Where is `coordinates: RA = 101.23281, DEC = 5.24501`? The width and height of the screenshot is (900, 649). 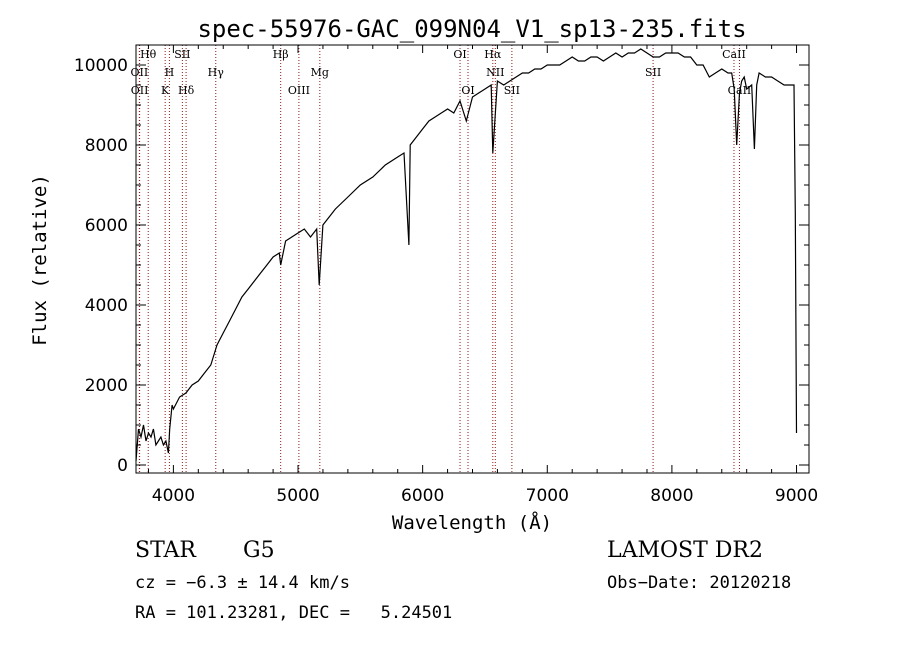
coordinates: RA = 101.23281, DEC = 5.24501 is located at coordinates (294, 613).